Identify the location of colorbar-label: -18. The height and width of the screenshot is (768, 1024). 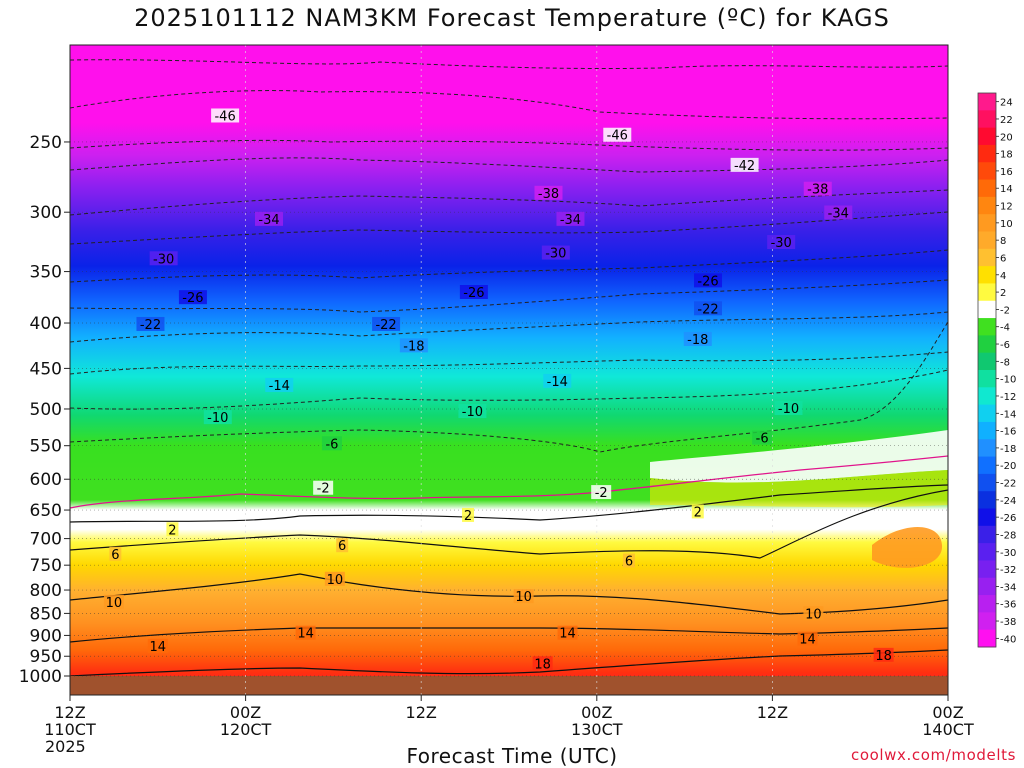
(1008, 449).